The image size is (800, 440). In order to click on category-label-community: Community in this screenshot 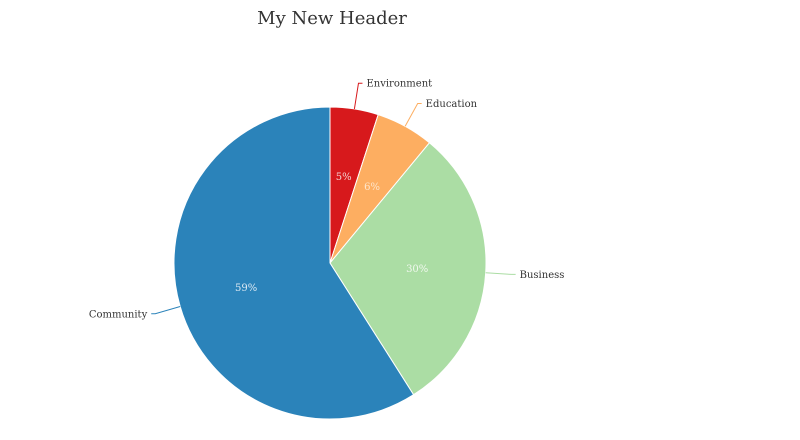, I will do `click(118, 314)`.